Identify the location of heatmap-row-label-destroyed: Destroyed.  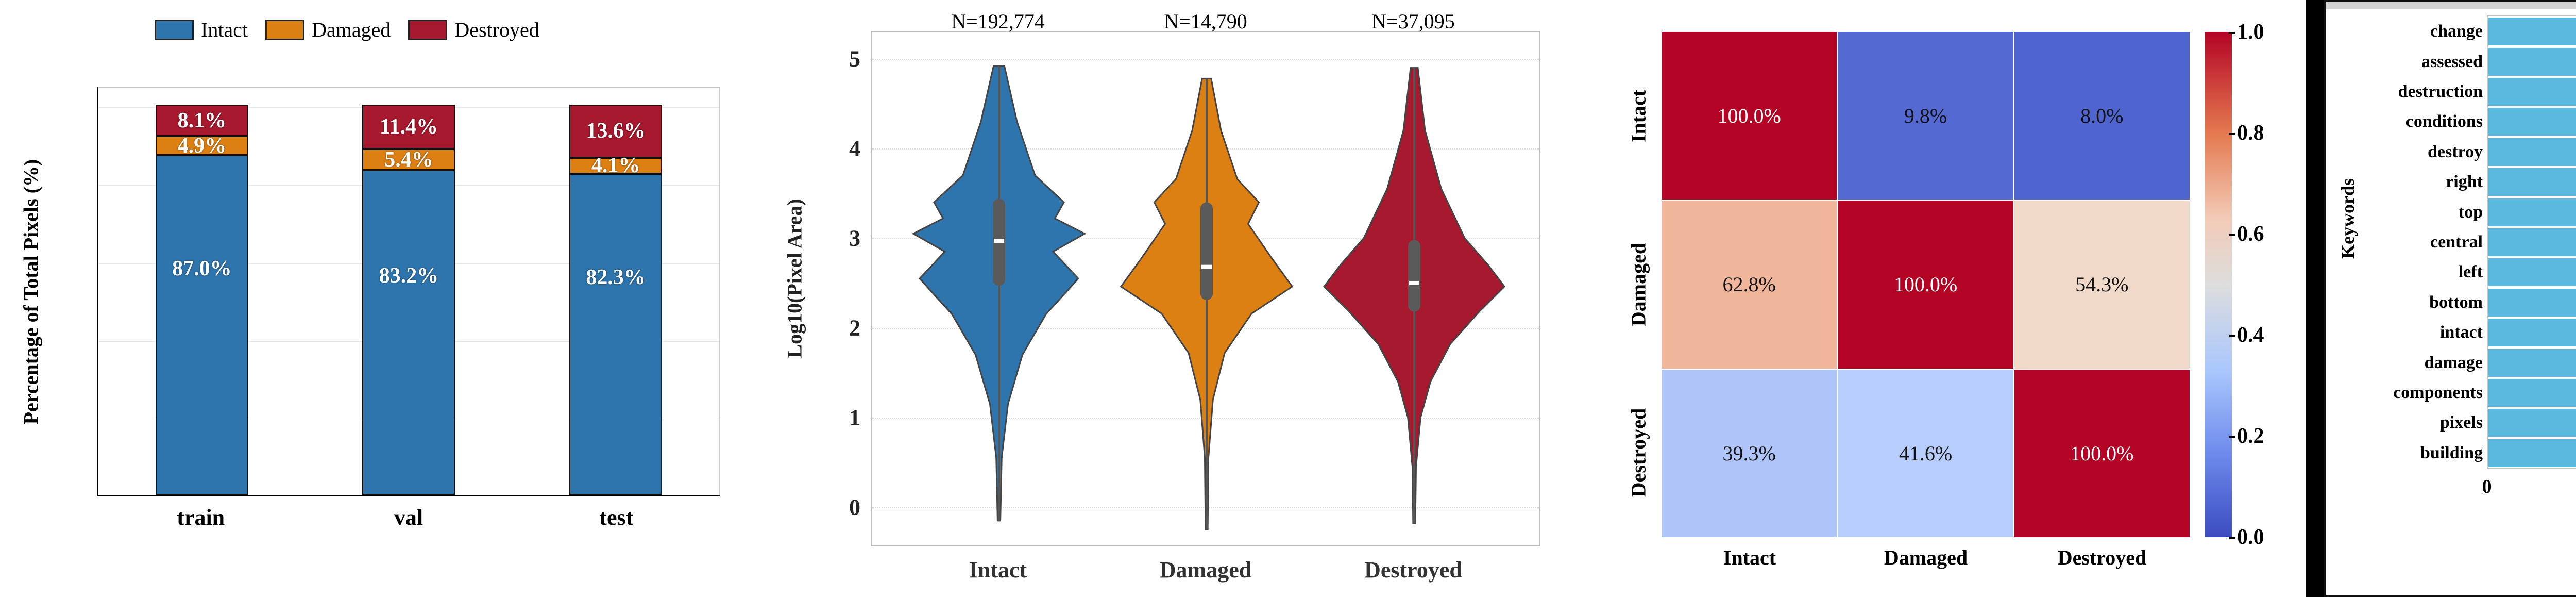
(1638, 453).